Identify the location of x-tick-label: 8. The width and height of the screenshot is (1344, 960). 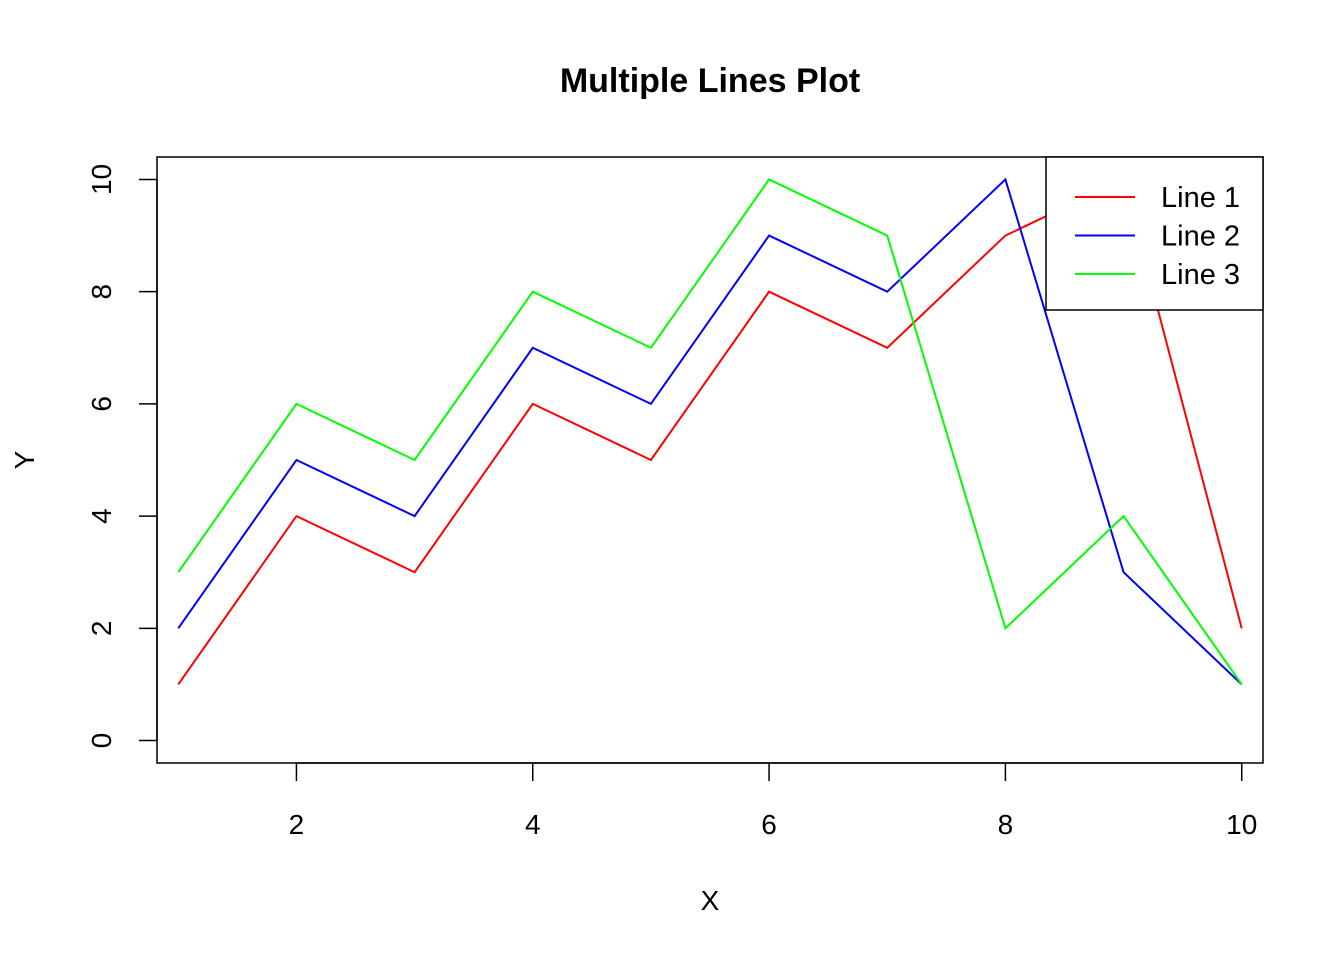
(1006, 824).